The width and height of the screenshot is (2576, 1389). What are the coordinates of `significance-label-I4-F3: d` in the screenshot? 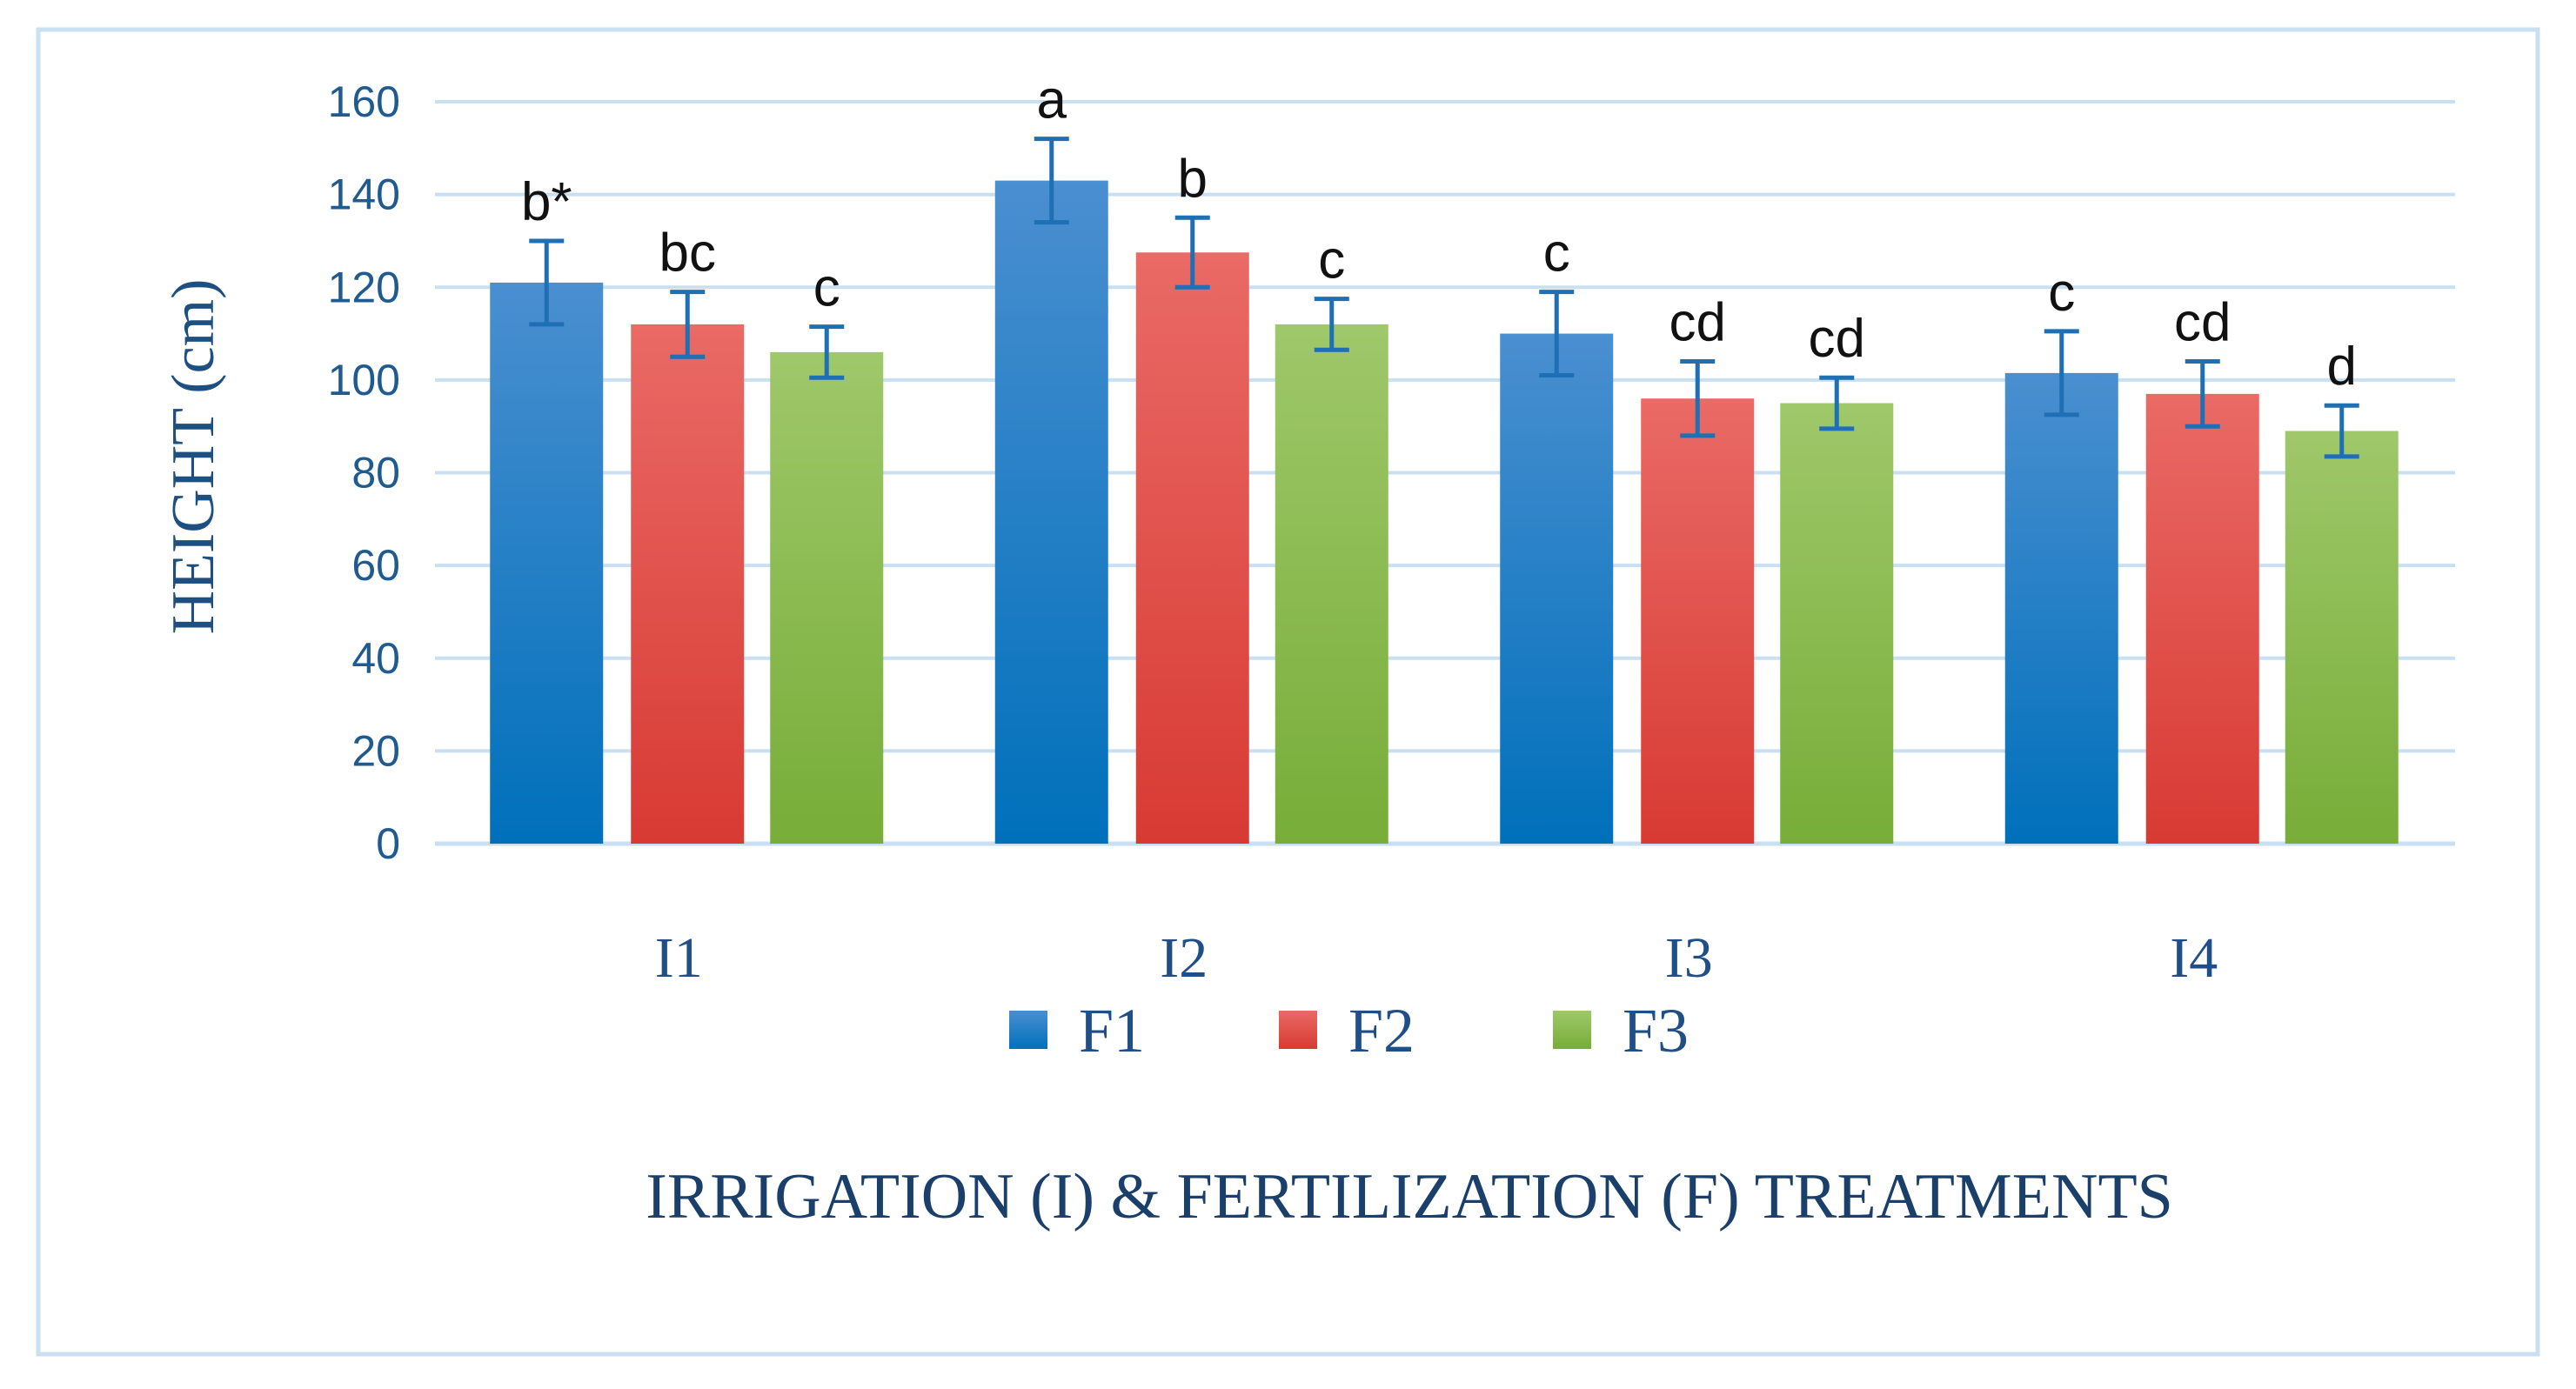 It's located at (2342, 367).